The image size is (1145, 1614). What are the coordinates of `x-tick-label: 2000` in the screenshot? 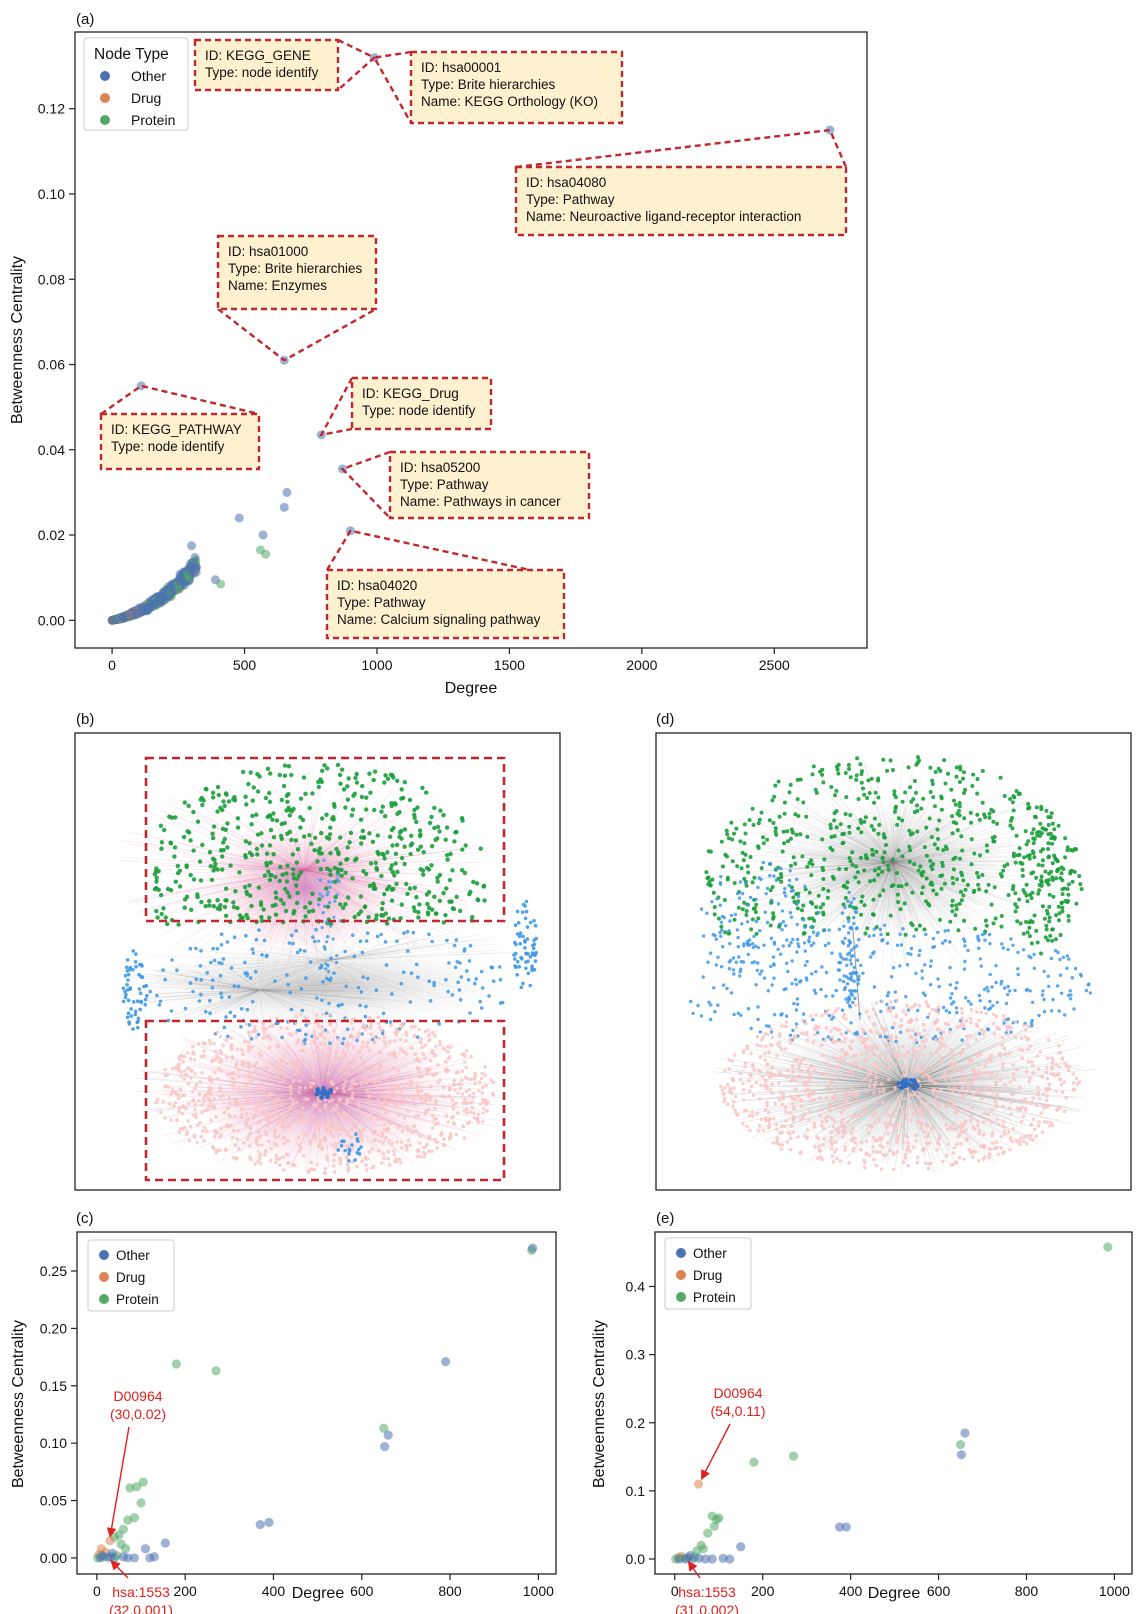 It's located at (641, 665).